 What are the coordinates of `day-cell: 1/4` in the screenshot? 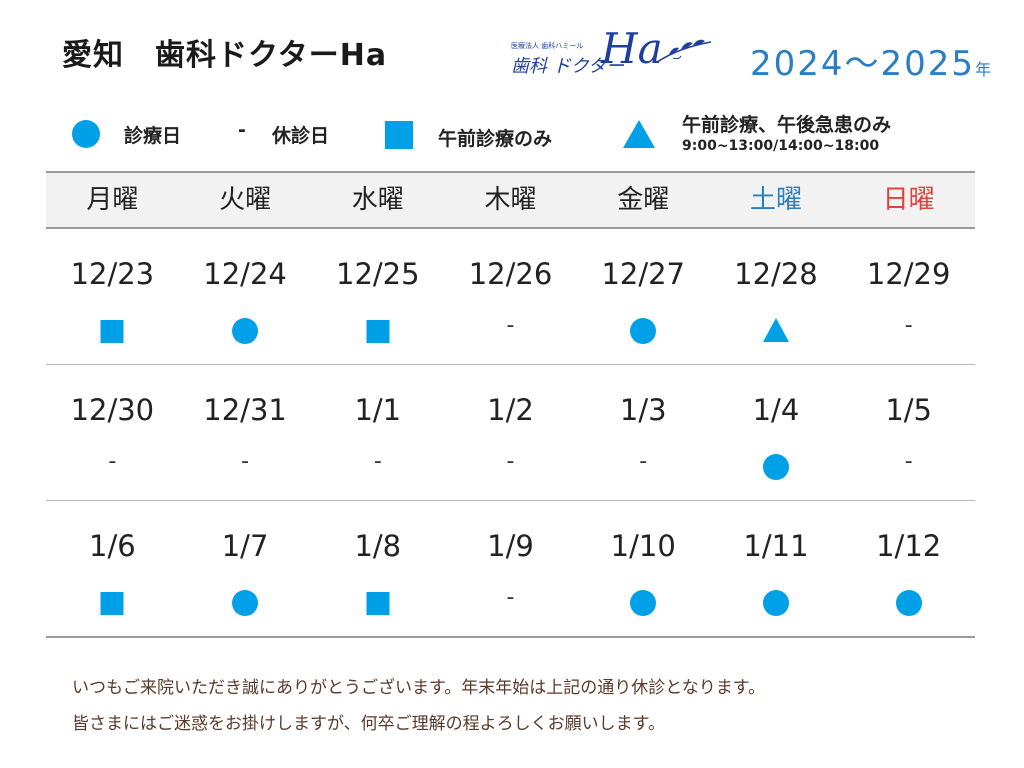 It's located at (776, 432).